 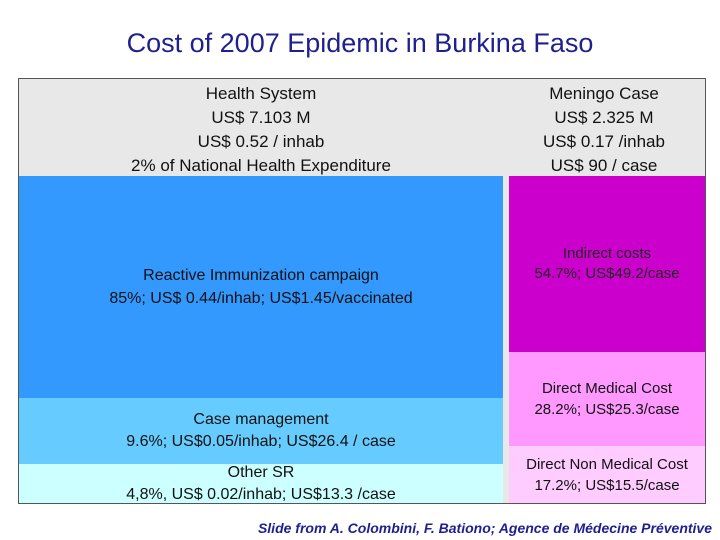 I want to click on direct-non-medical-label: Direct Non Medical Cost, so click(x=607, y=464).